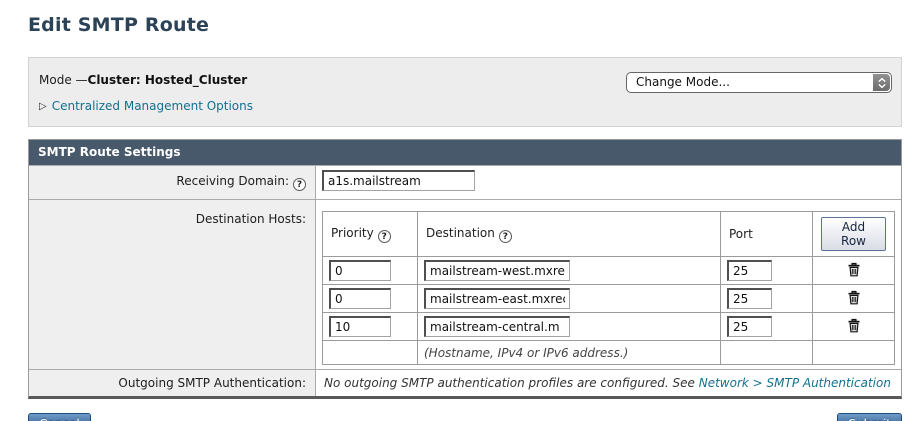  What do you see at coordinates (152, 106) in the screenshot?
I see `centralized-management-options-link: Centralized Management Options` at bounding box center [152, 106].